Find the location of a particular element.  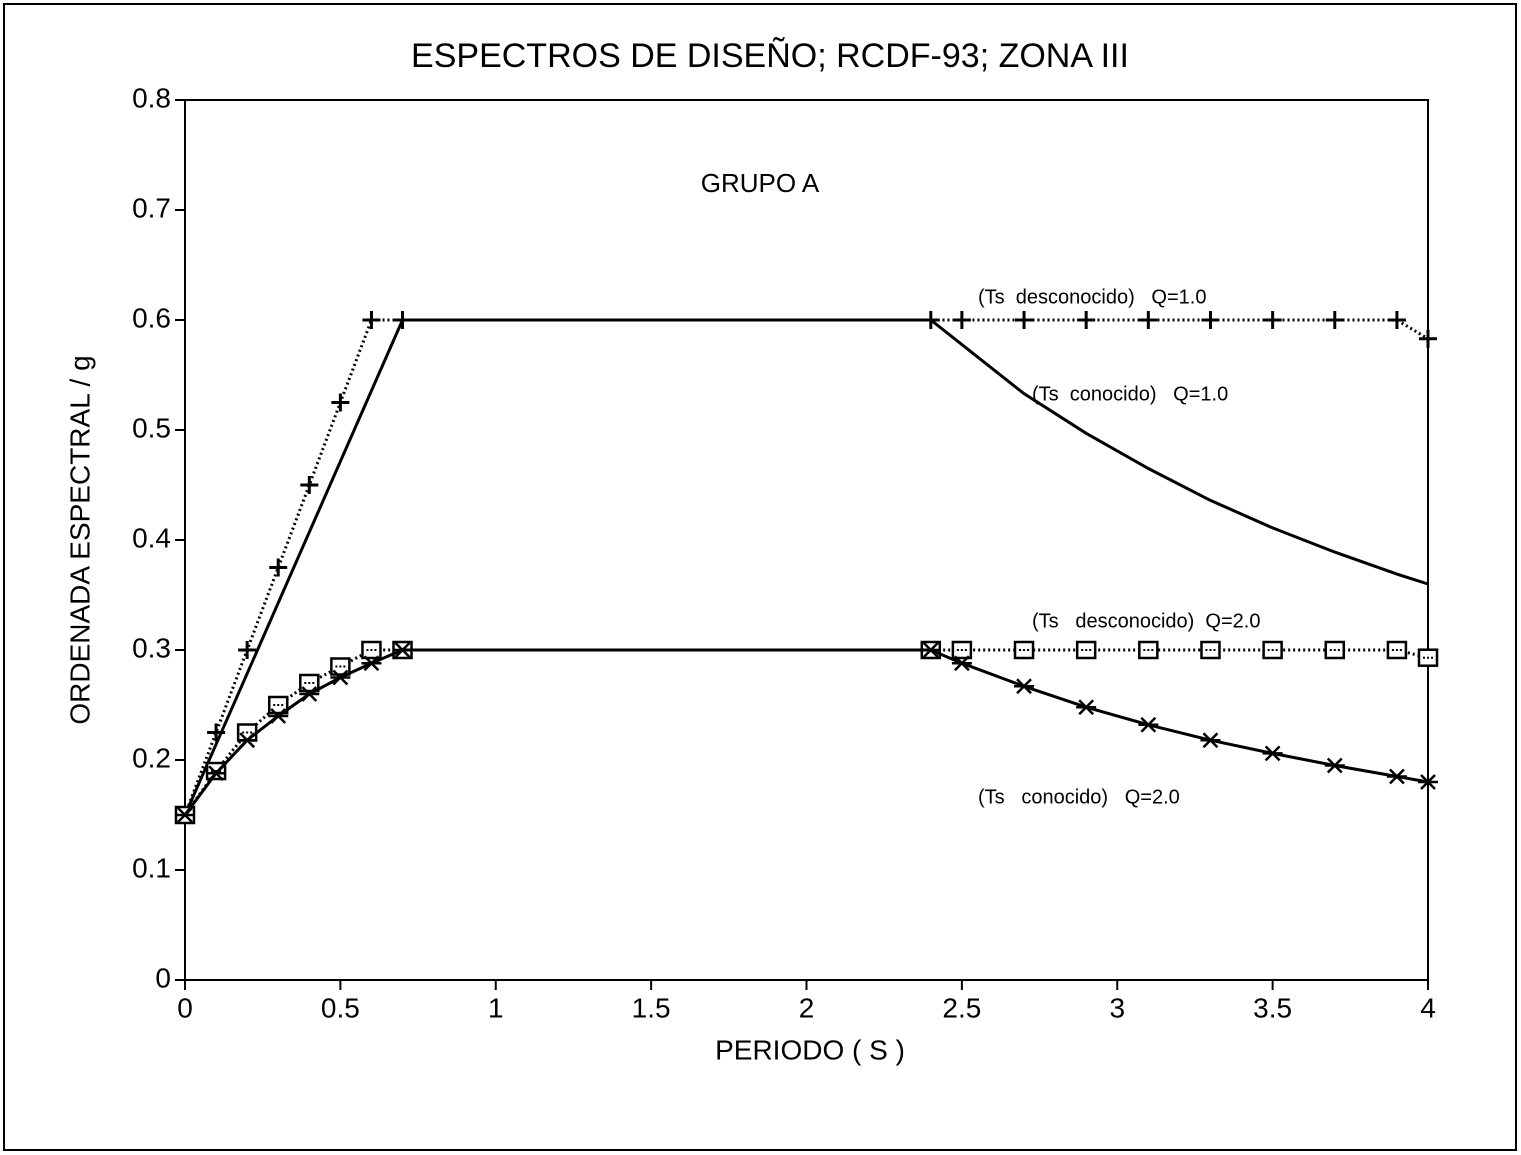

series-line is located at coordinates (806, 732).